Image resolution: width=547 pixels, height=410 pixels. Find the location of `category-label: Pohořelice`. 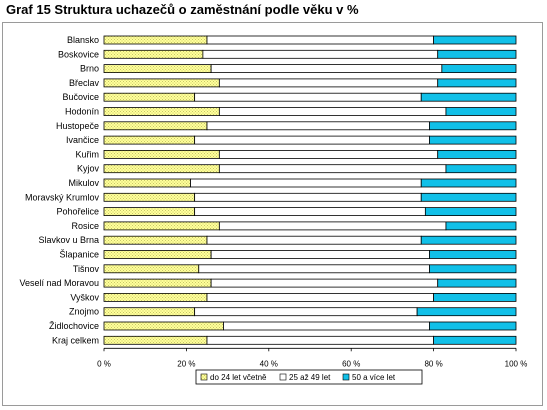

category-label: Pohořelice is located at coordinates (77, 212).